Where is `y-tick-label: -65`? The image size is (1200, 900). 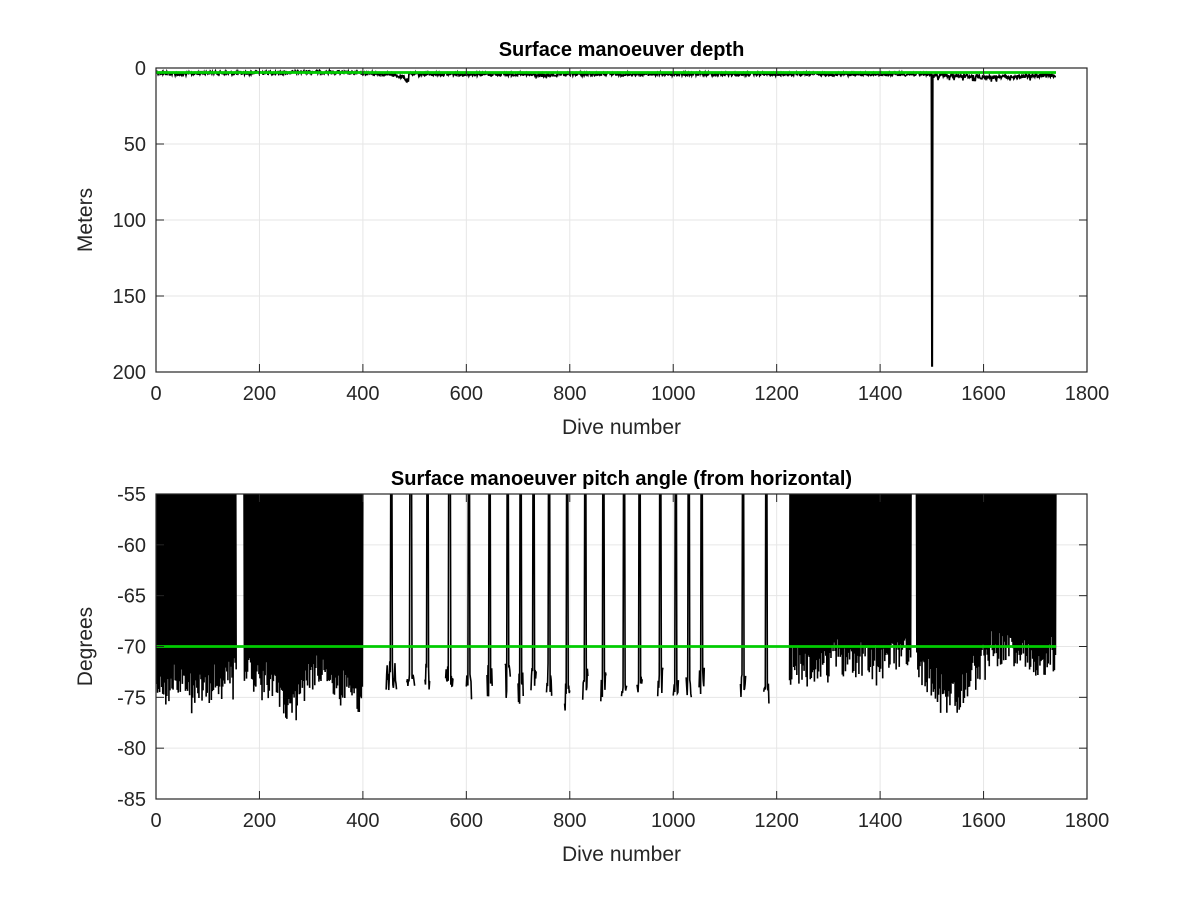 y-tick-label: -65 is located at coordinates (131, 597).